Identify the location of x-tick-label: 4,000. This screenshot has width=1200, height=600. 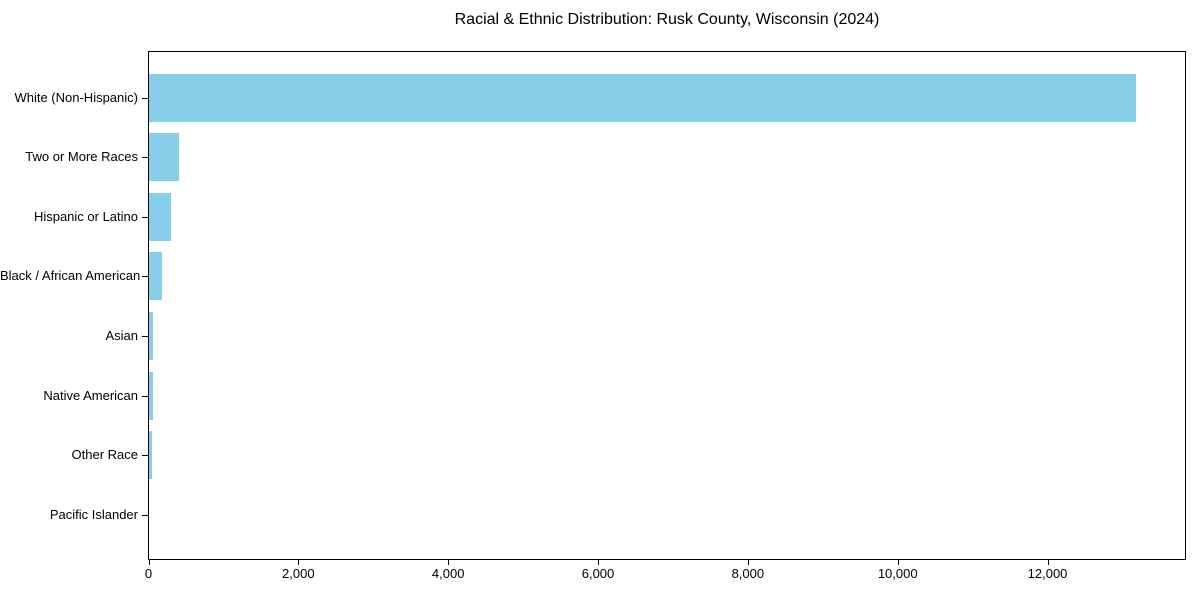
(448, 573).